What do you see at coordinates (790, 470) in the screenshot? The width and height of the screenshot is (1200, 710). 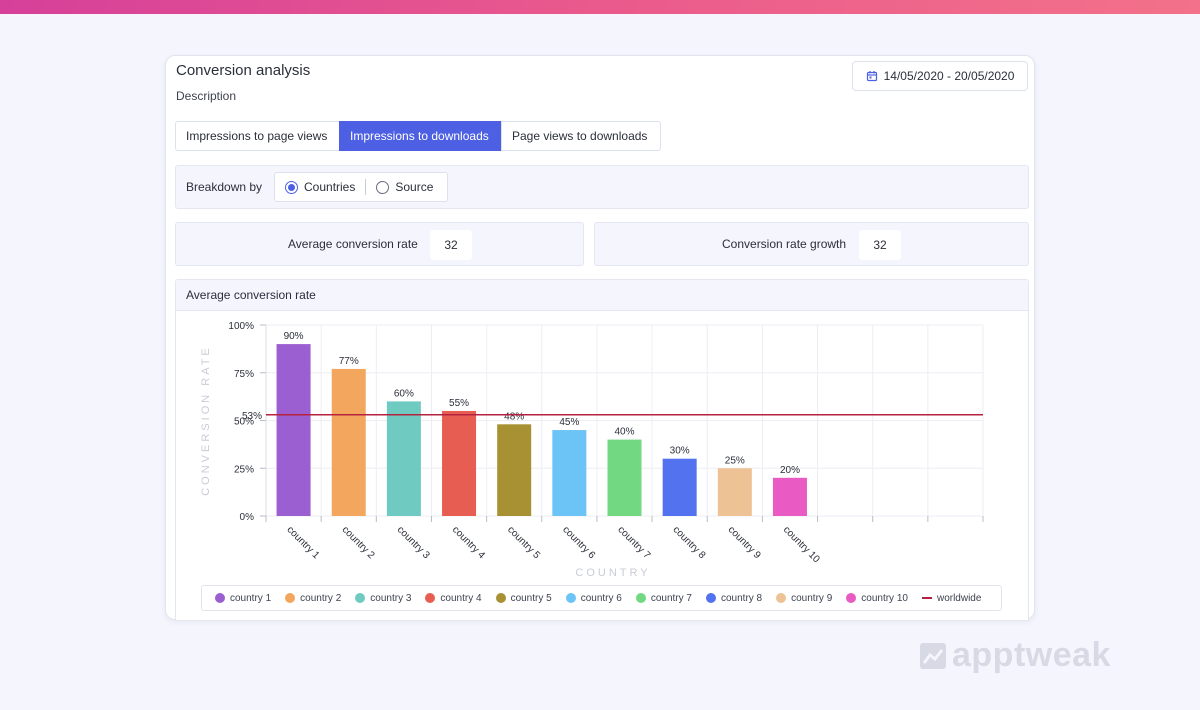 I see `bar-value-label: 20%` at bounding box center [790, 470].